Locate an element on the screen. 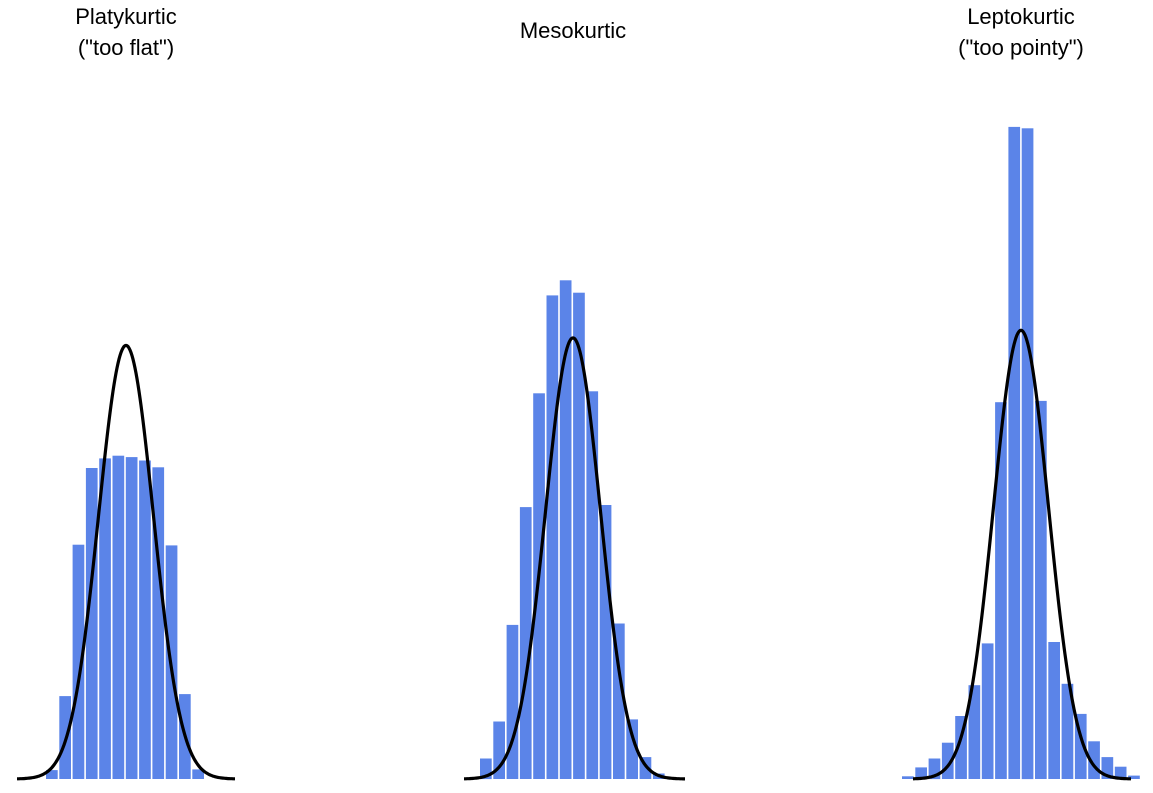 The image size is (1153, 793). panel-title-line-2: ("too flat") is located at coordinates (126, 47).